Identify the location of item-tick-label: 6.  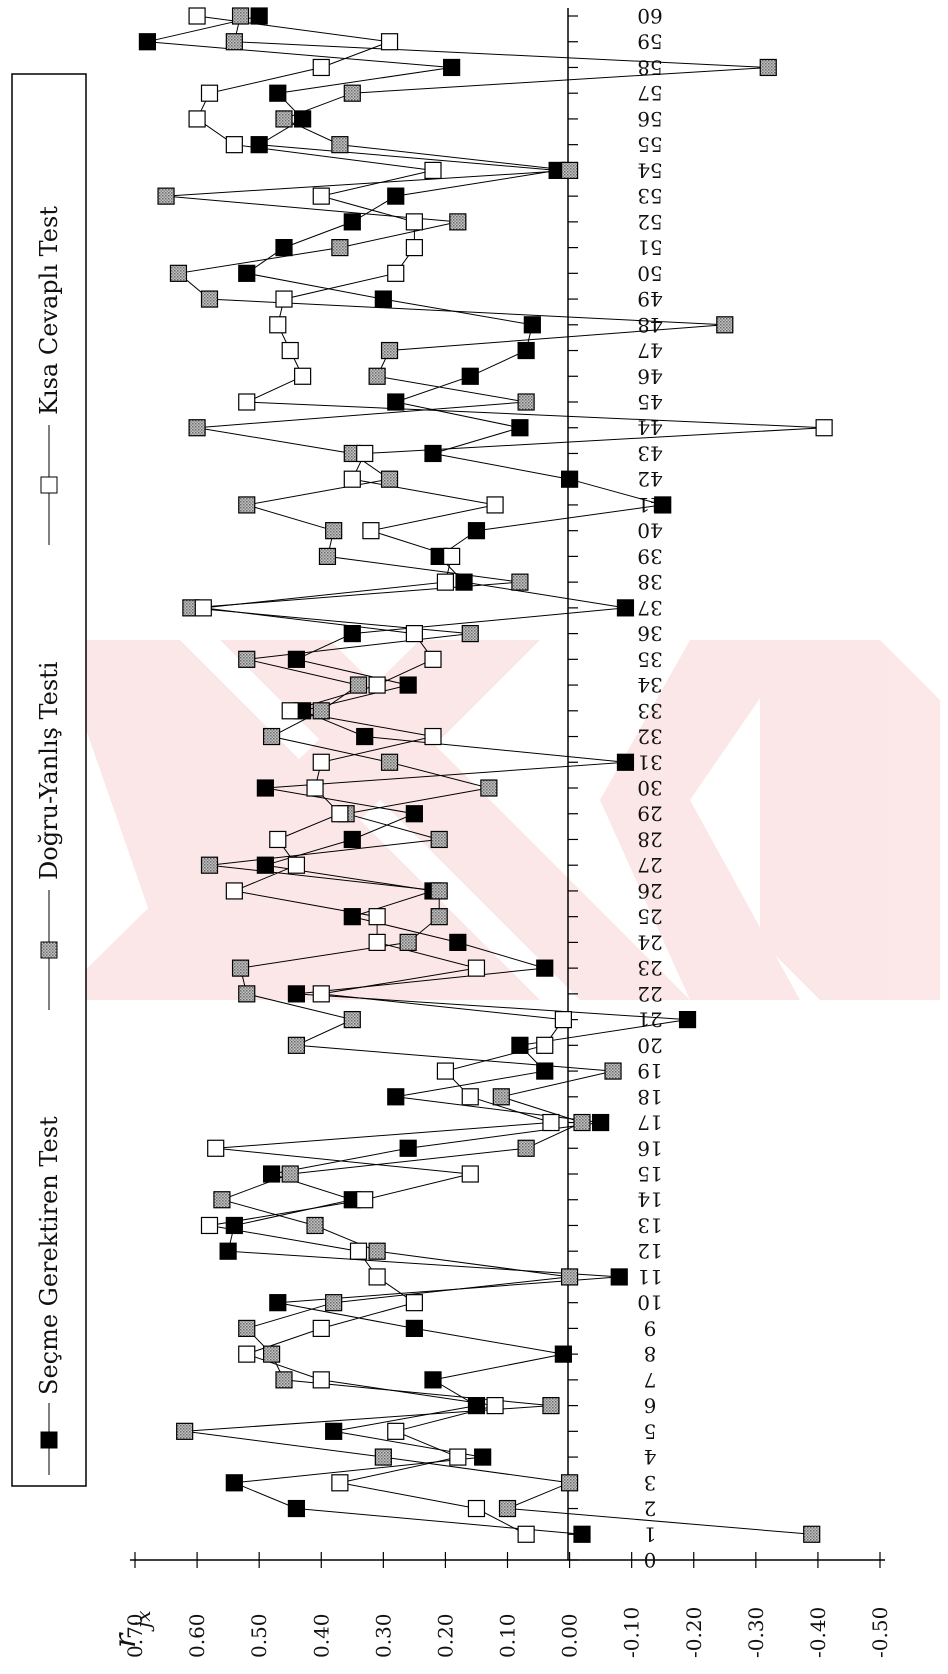
(650, 1406).